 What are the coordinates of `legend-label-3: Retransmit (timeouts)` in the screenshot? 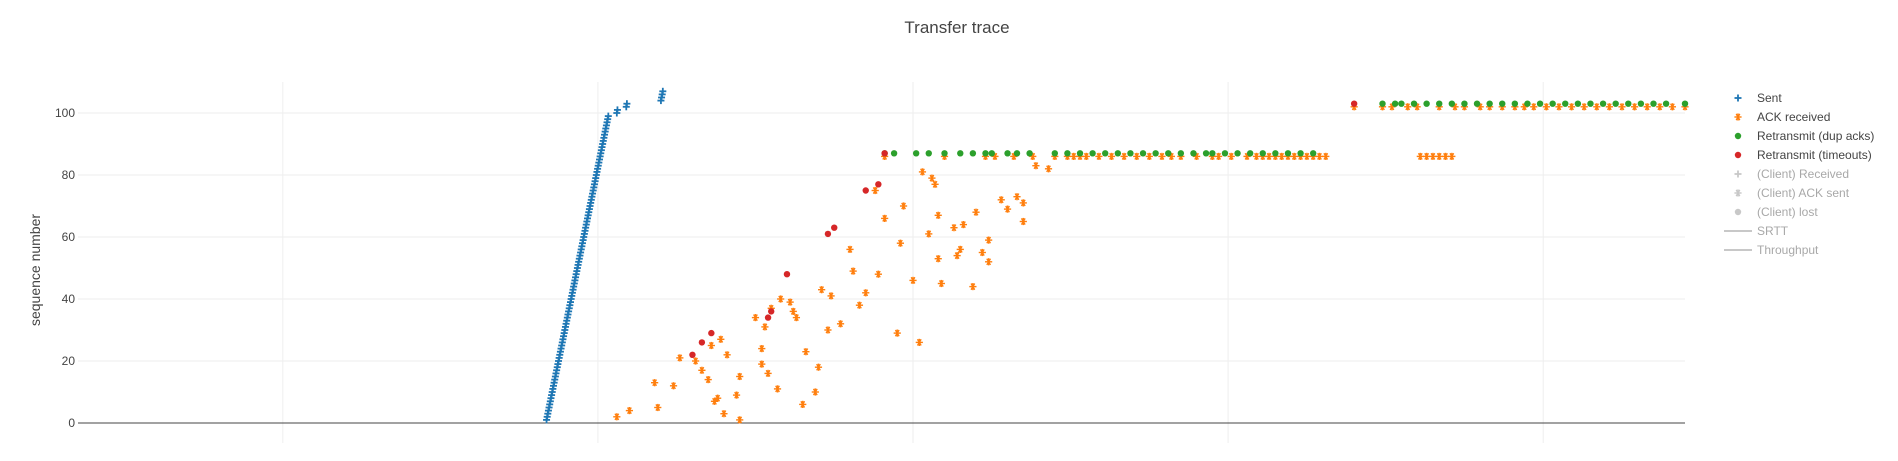 It's located at (1814, 155).